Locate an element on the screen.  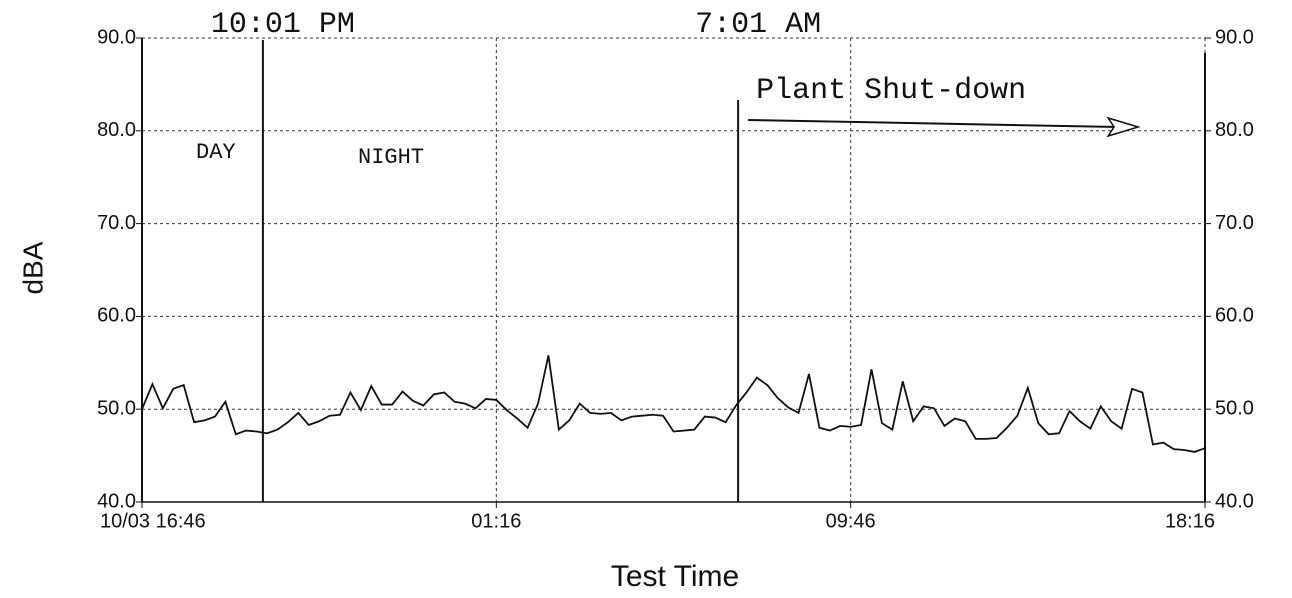
x-tick-label: 18:16 is located at coordinates (1190, 521).